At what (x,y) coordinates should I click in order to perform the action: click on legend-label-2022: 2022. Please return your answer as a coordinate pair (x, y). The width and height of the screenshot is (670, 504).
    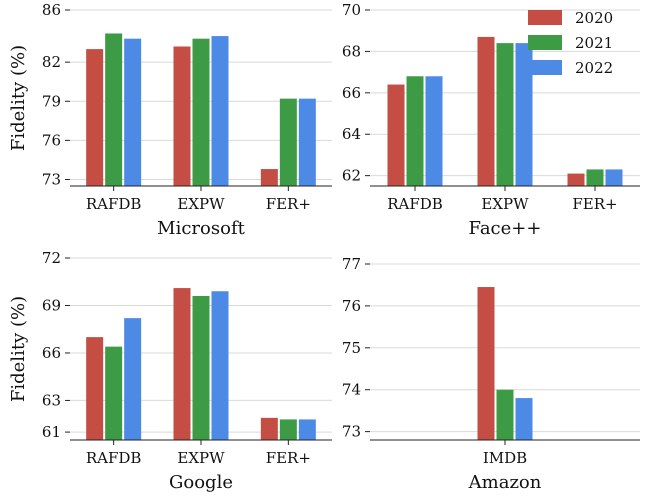
    Looking at the image, I should click on (594, 68).